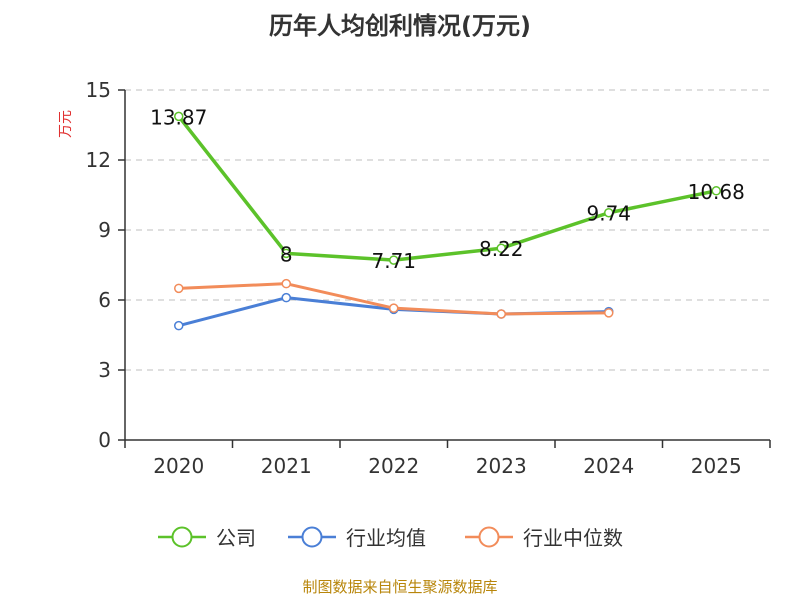  I want to click on data-label: 9.74, so click(608, 214).